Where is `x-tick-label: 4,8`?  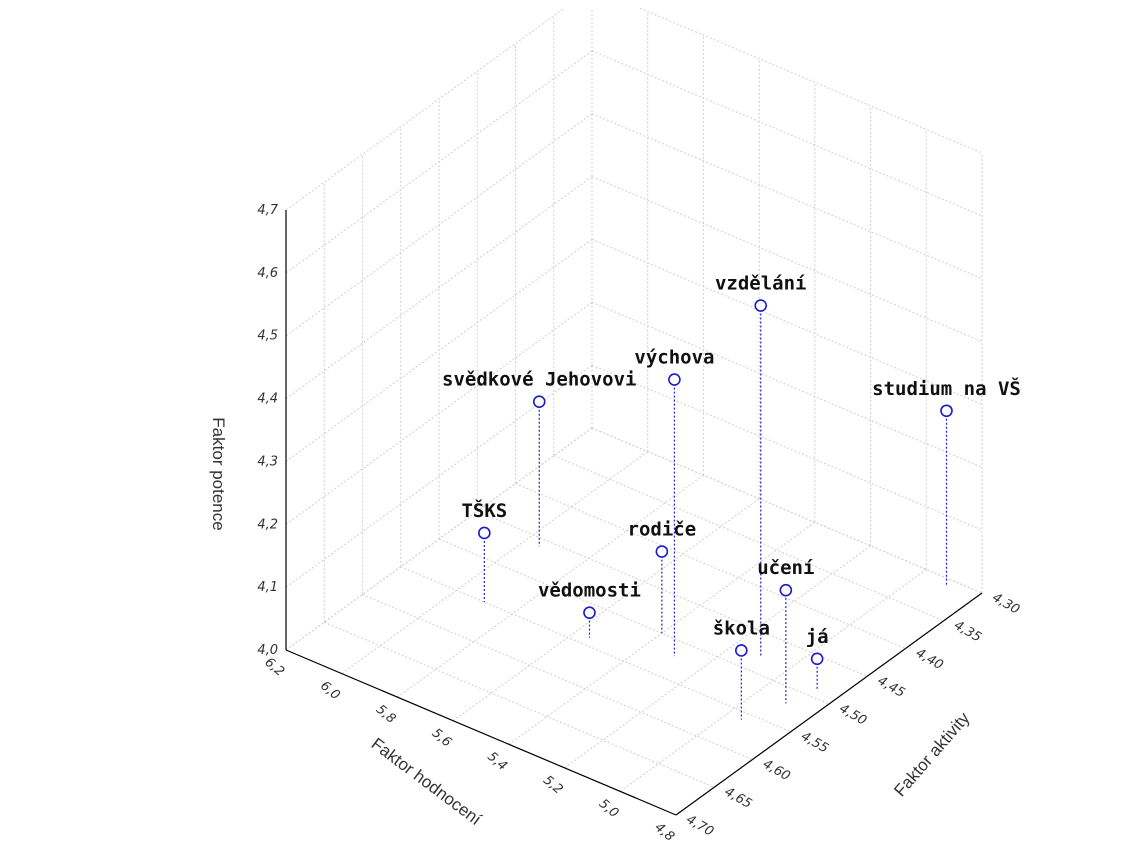
x-tick-label: 4,8 is located at coordinates (664, 832).